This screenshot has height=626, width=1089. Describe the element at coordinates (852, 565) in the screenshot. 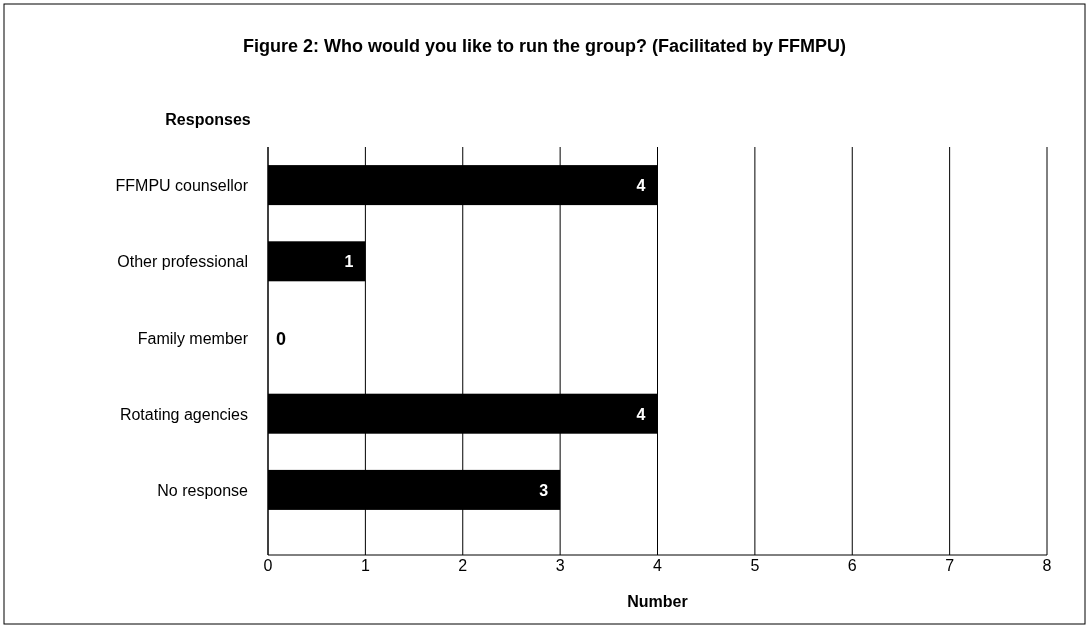

I see `x-tick-label: 6` at that location.